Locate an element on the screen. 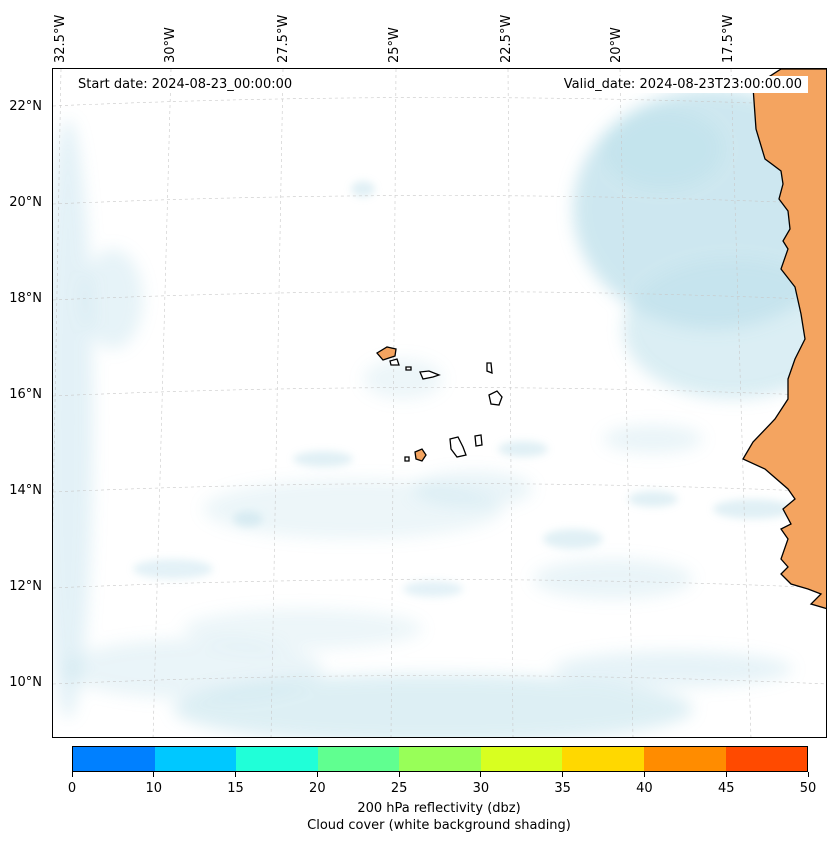 Image resolution: width=837 pixels, height=843 pixels. brava-island is located at coordinates (407, 459).